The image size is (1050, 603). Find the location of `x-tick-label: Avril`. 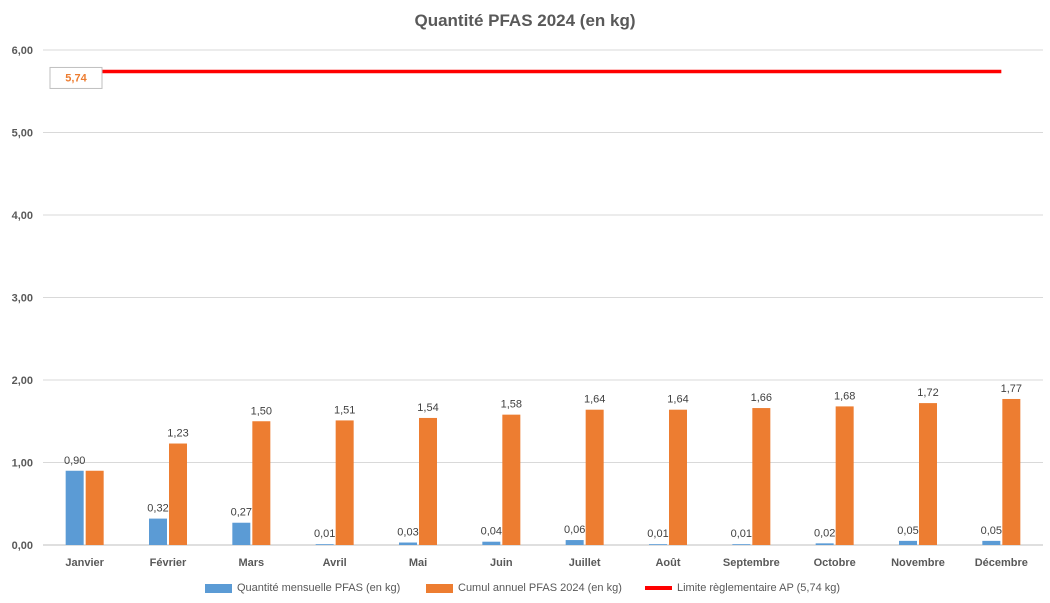

x-tick-label: Avril is located at coordinates (335, 563).